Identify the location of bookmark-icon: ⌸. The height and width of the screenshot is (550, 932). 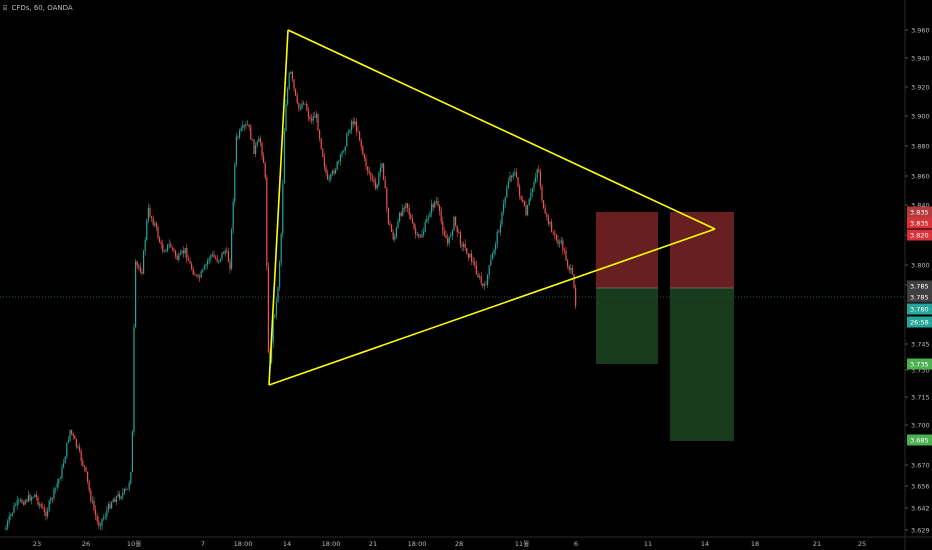
(5, 8).